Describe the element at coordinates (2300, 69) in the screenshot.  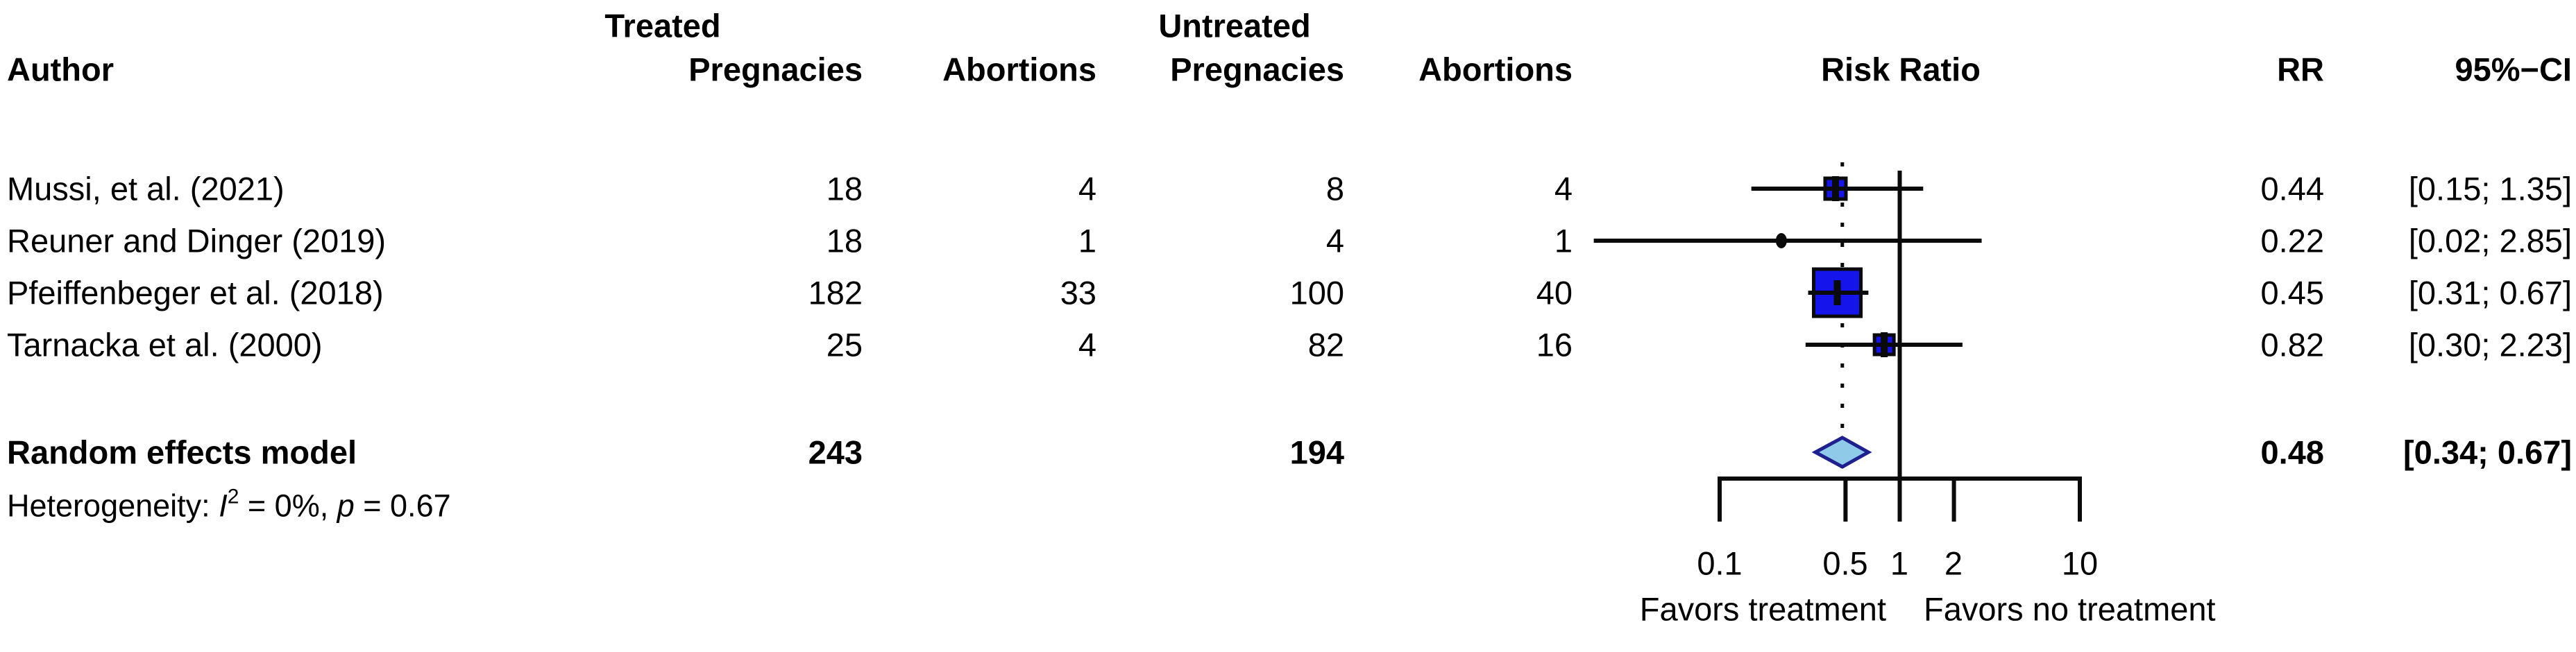
I see `header-rr: RR` at that location.